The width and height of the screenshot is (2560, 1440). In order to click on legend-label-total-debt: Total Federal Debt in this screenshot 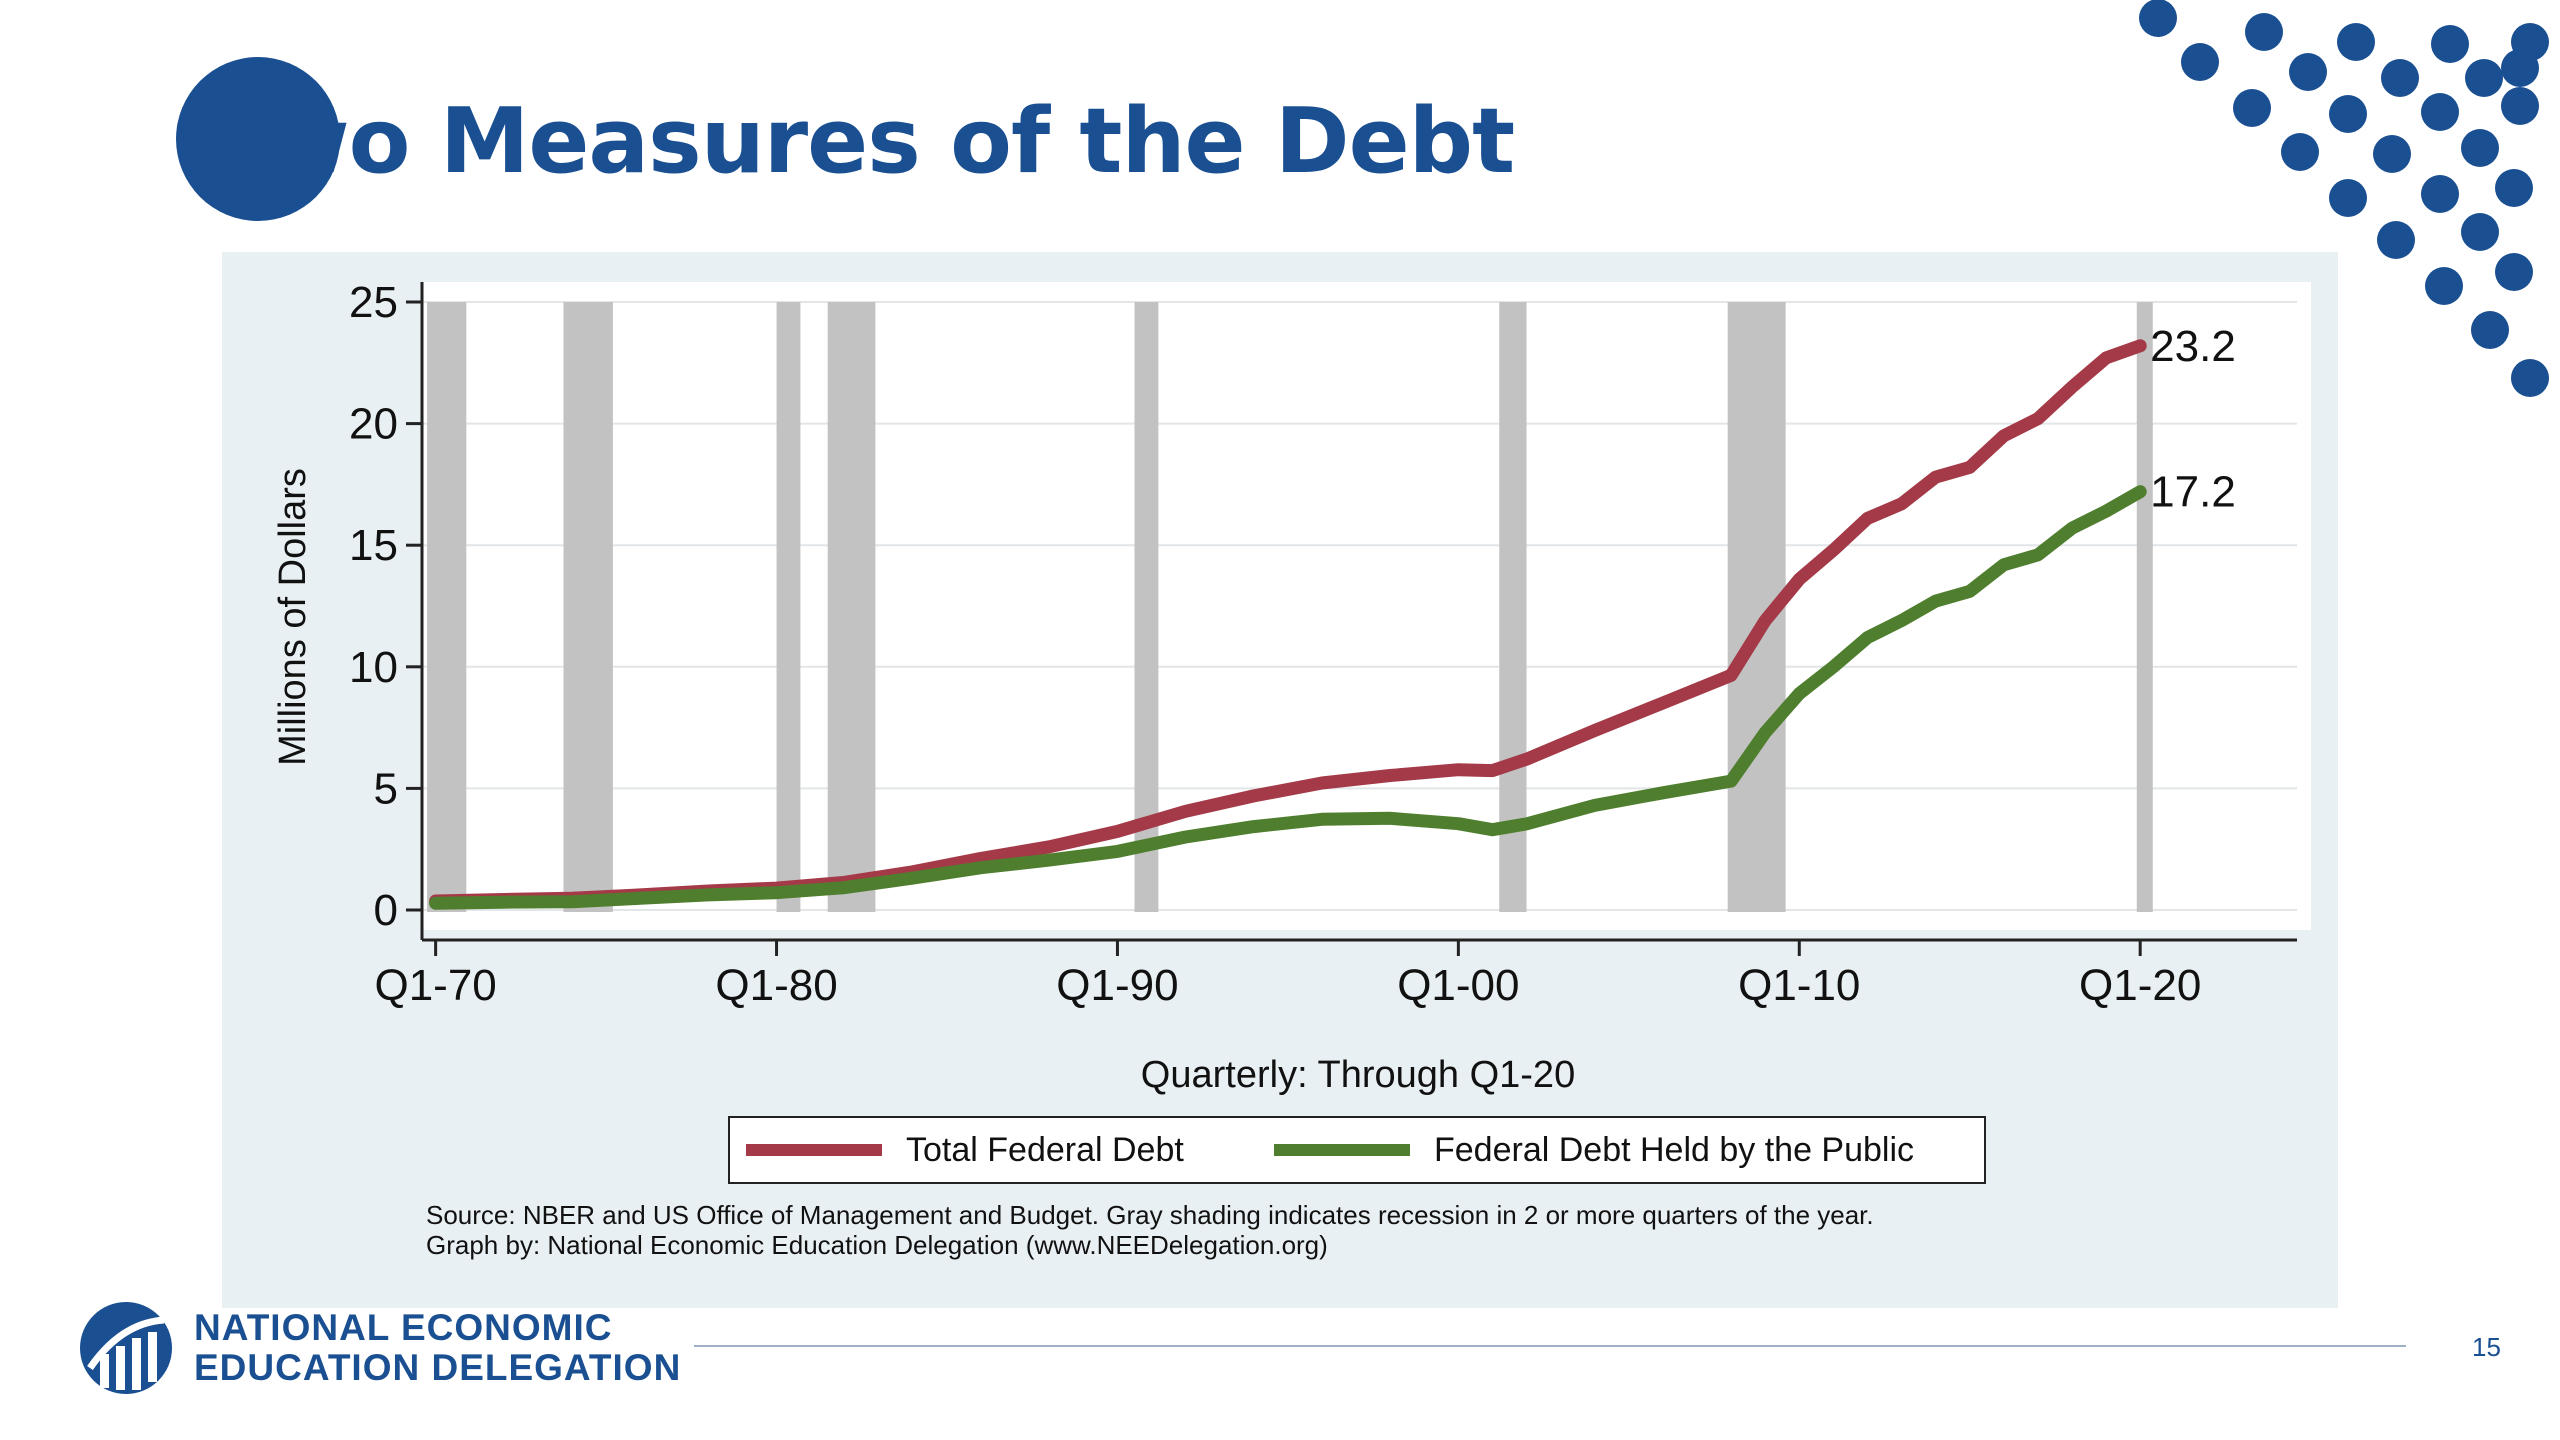, I will do `click(1045, 1149)`.